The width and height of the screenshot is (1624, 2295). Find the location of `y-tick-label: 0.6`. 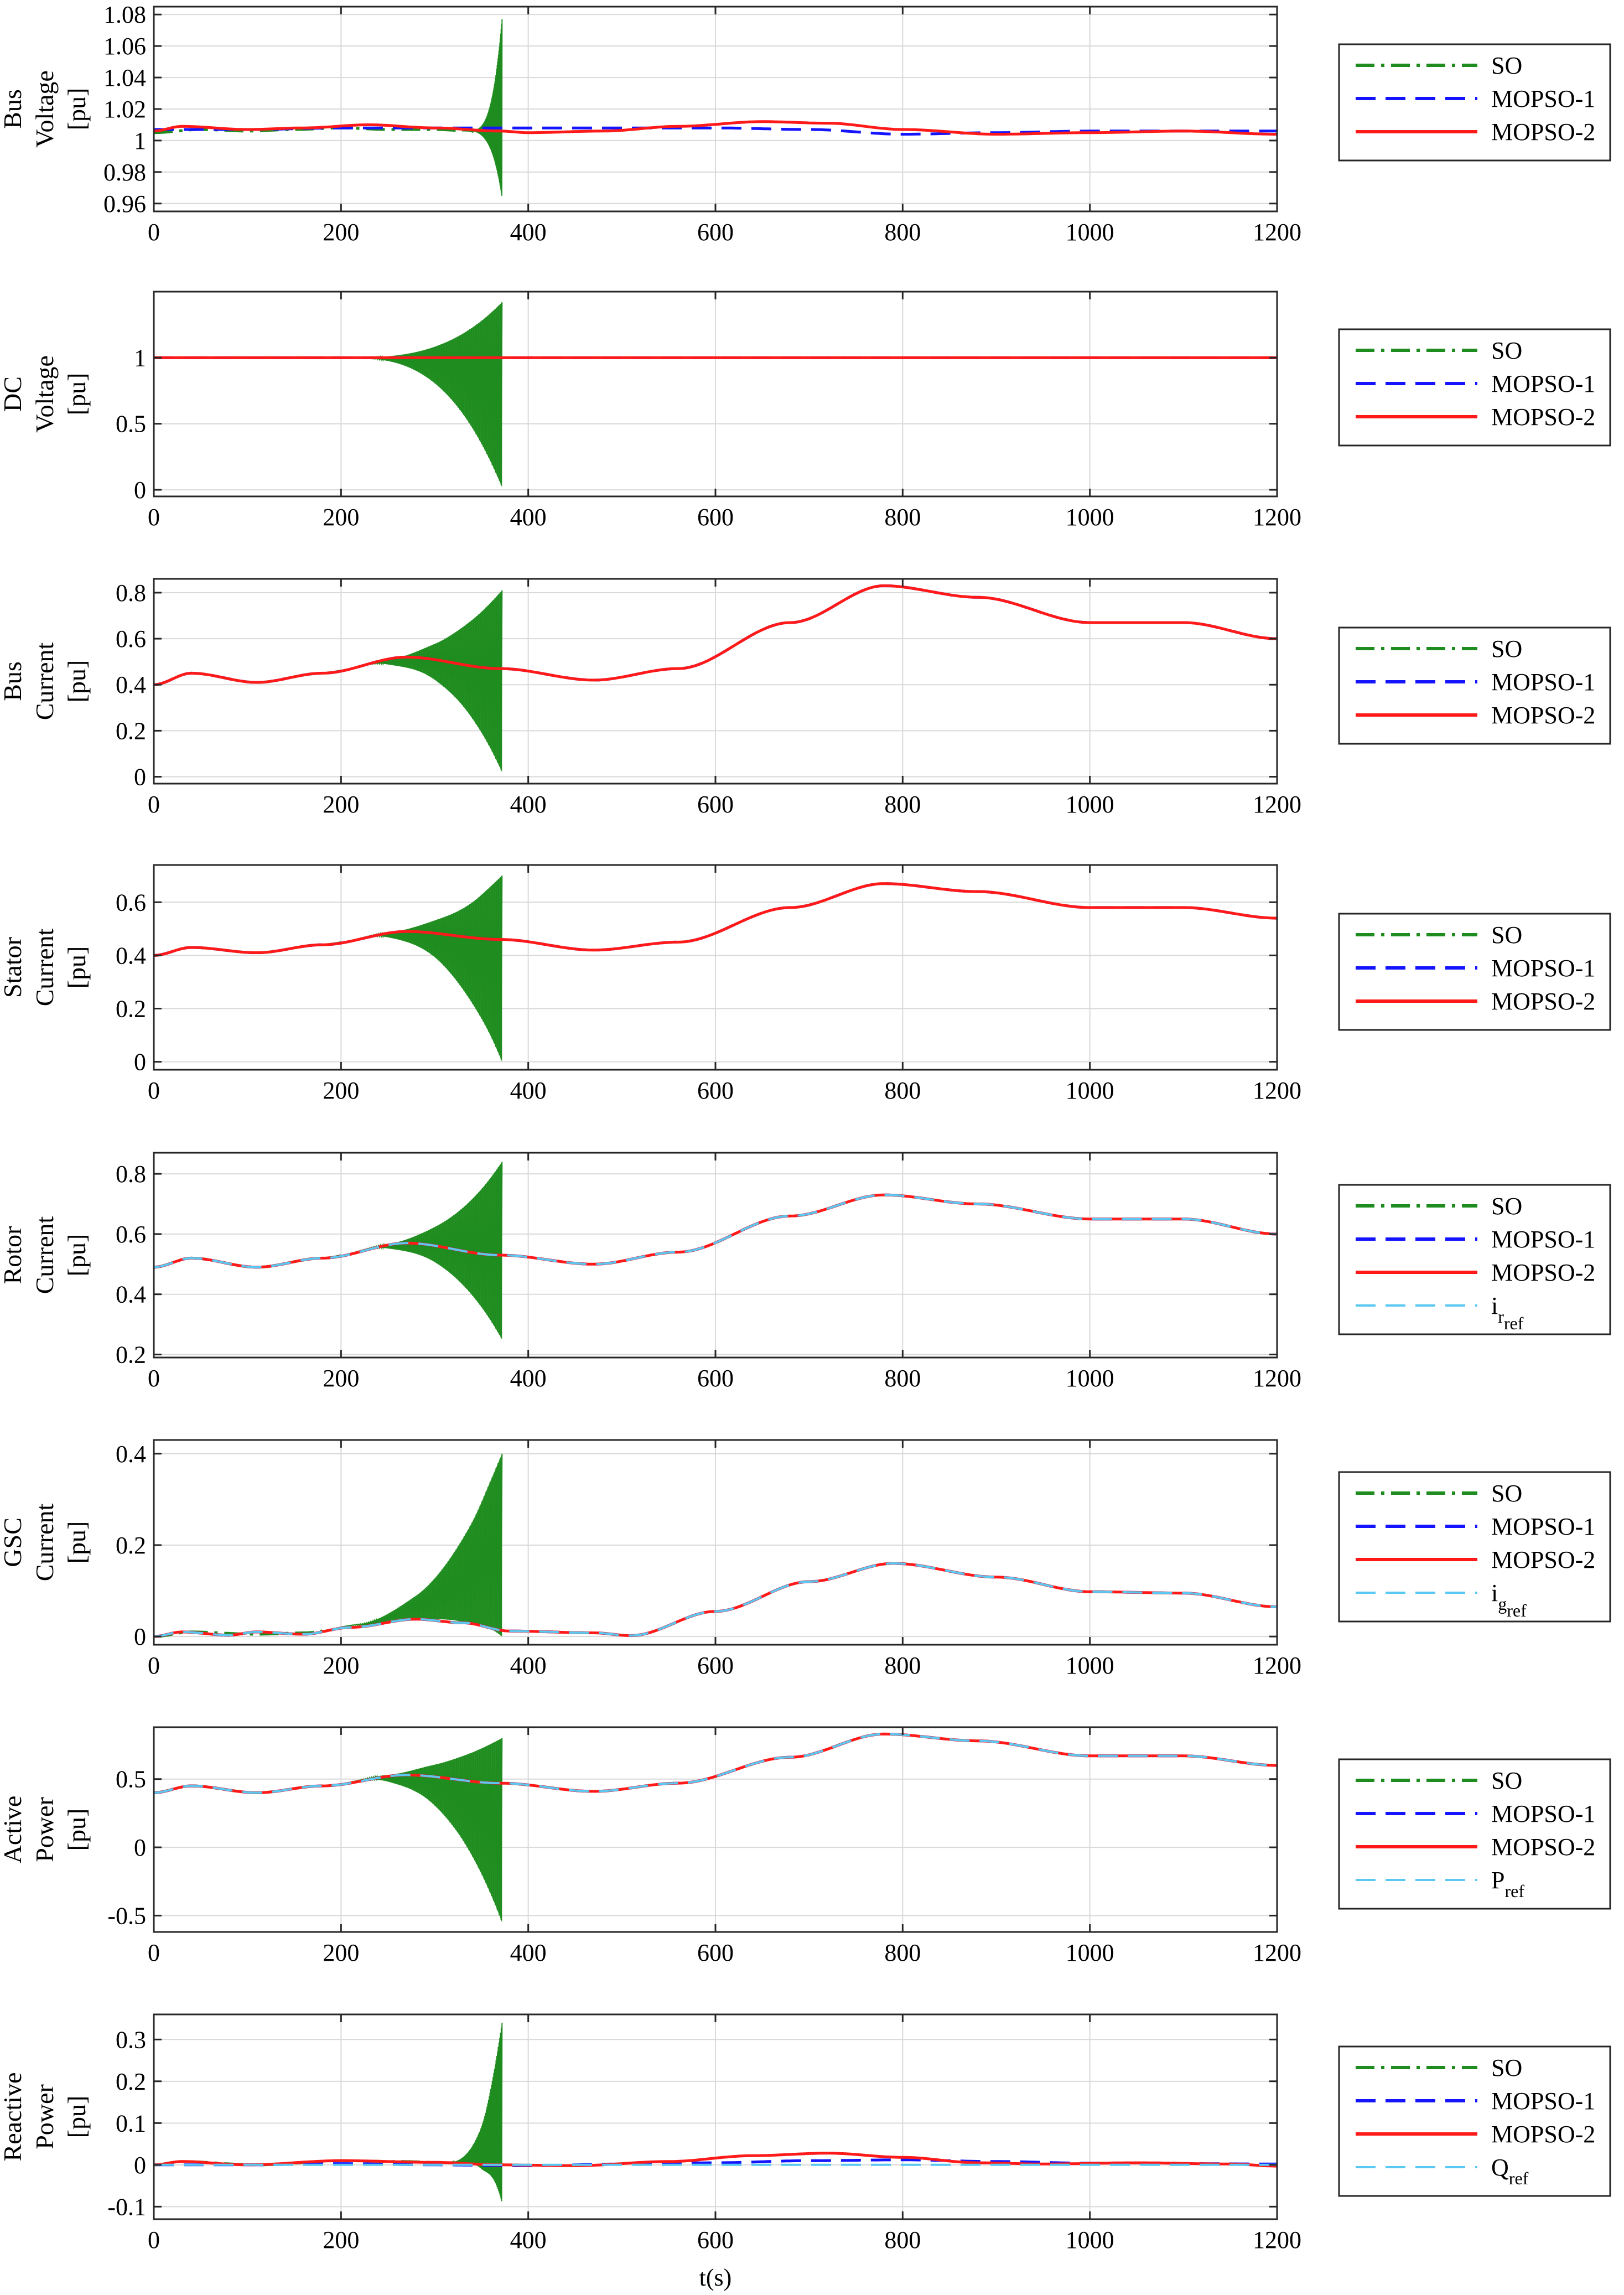

y-tick-label: 0.6 is located at coordinates (131, 903).